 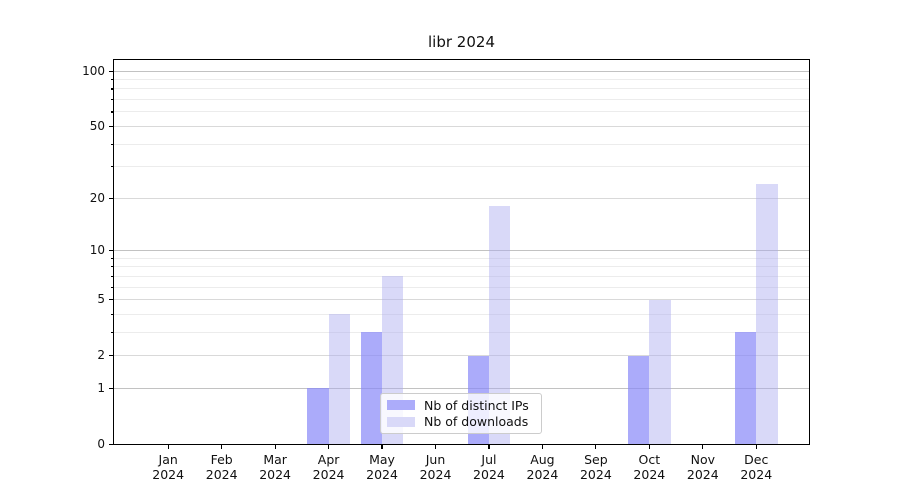 I want to click on x-tick-label: Sep 2024, so click(x=596, y=467).